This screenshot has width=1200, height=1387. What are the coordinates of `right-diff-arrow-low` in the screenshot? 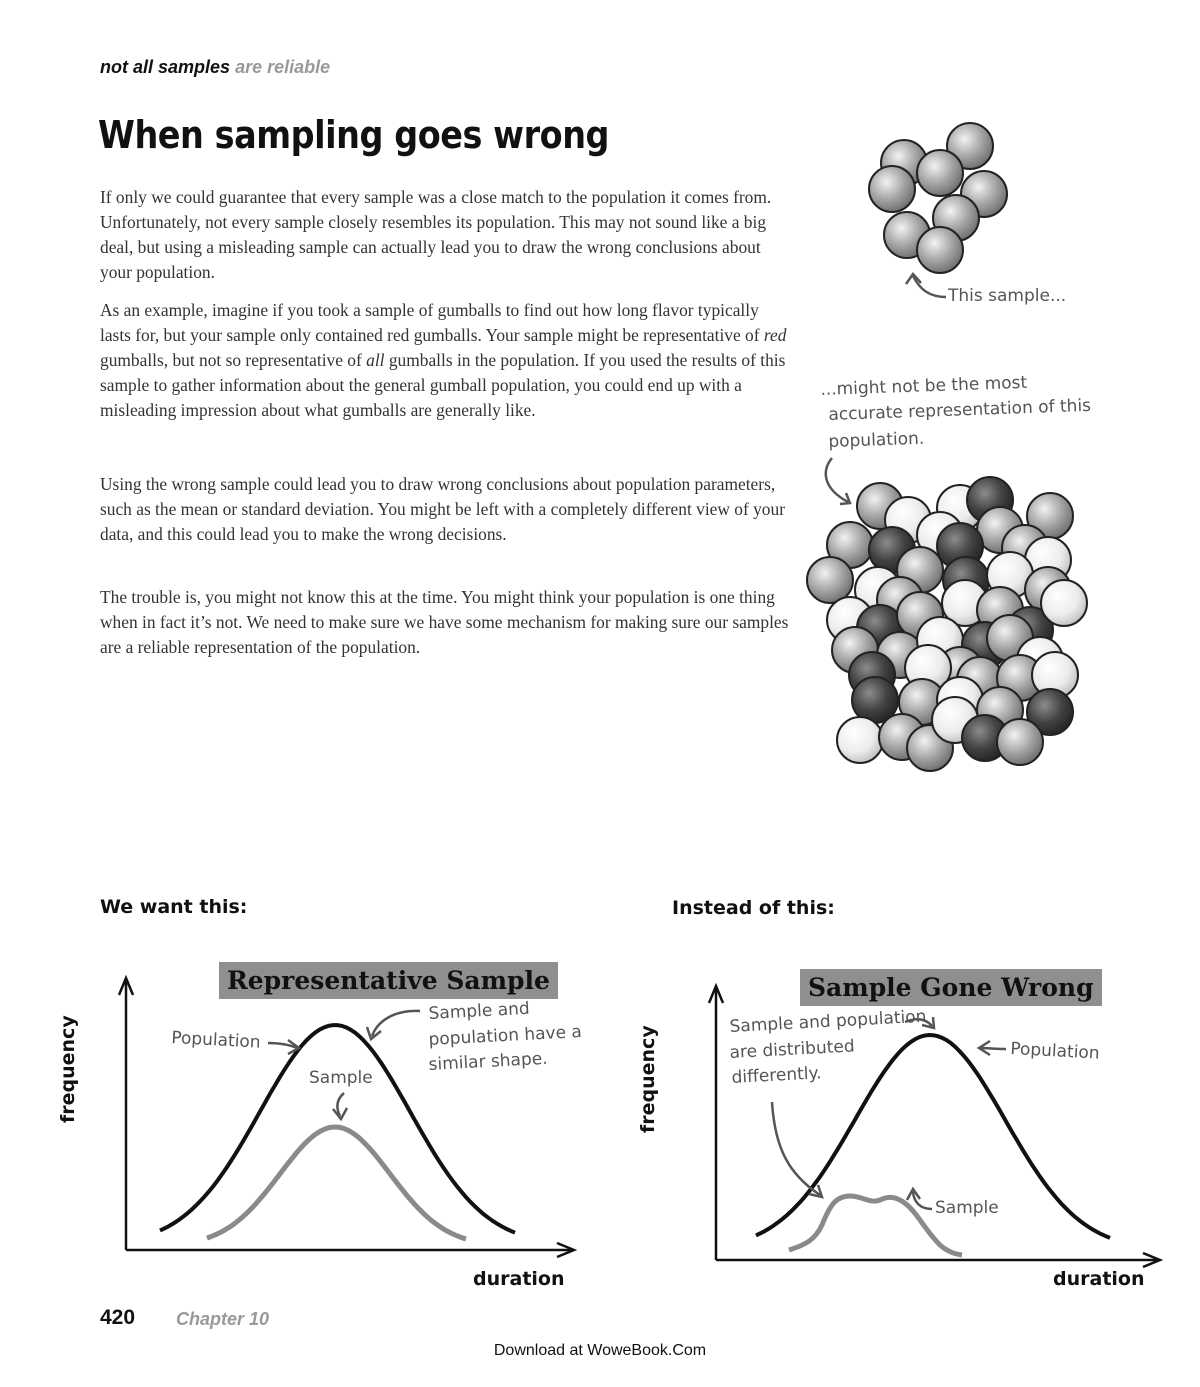 It's located at (795, 1149).